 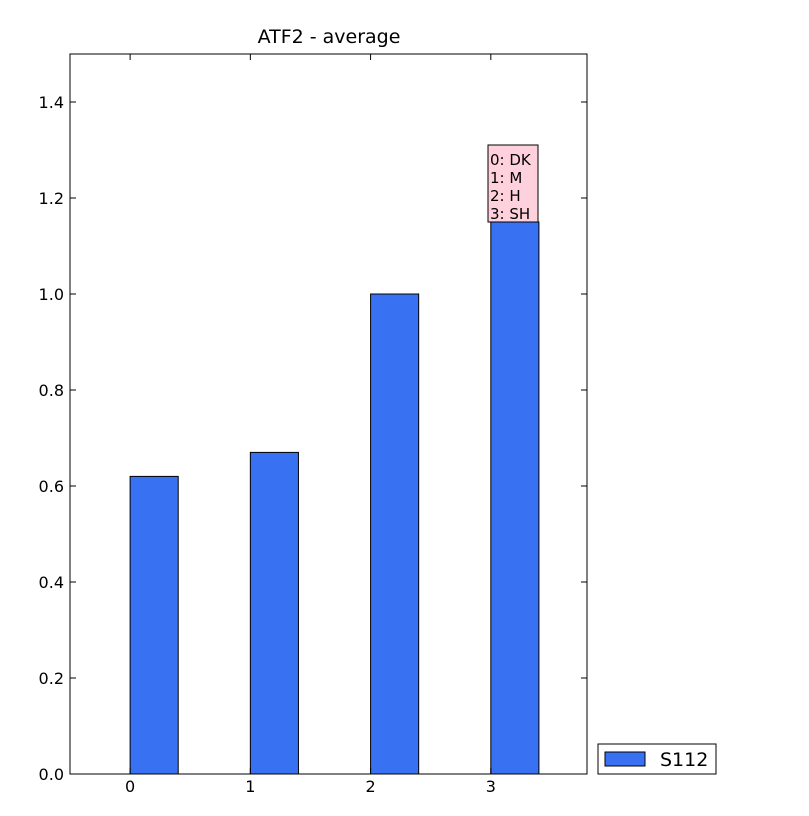 I want to click on x-tick-label: 1, so click(x=250, y=786).